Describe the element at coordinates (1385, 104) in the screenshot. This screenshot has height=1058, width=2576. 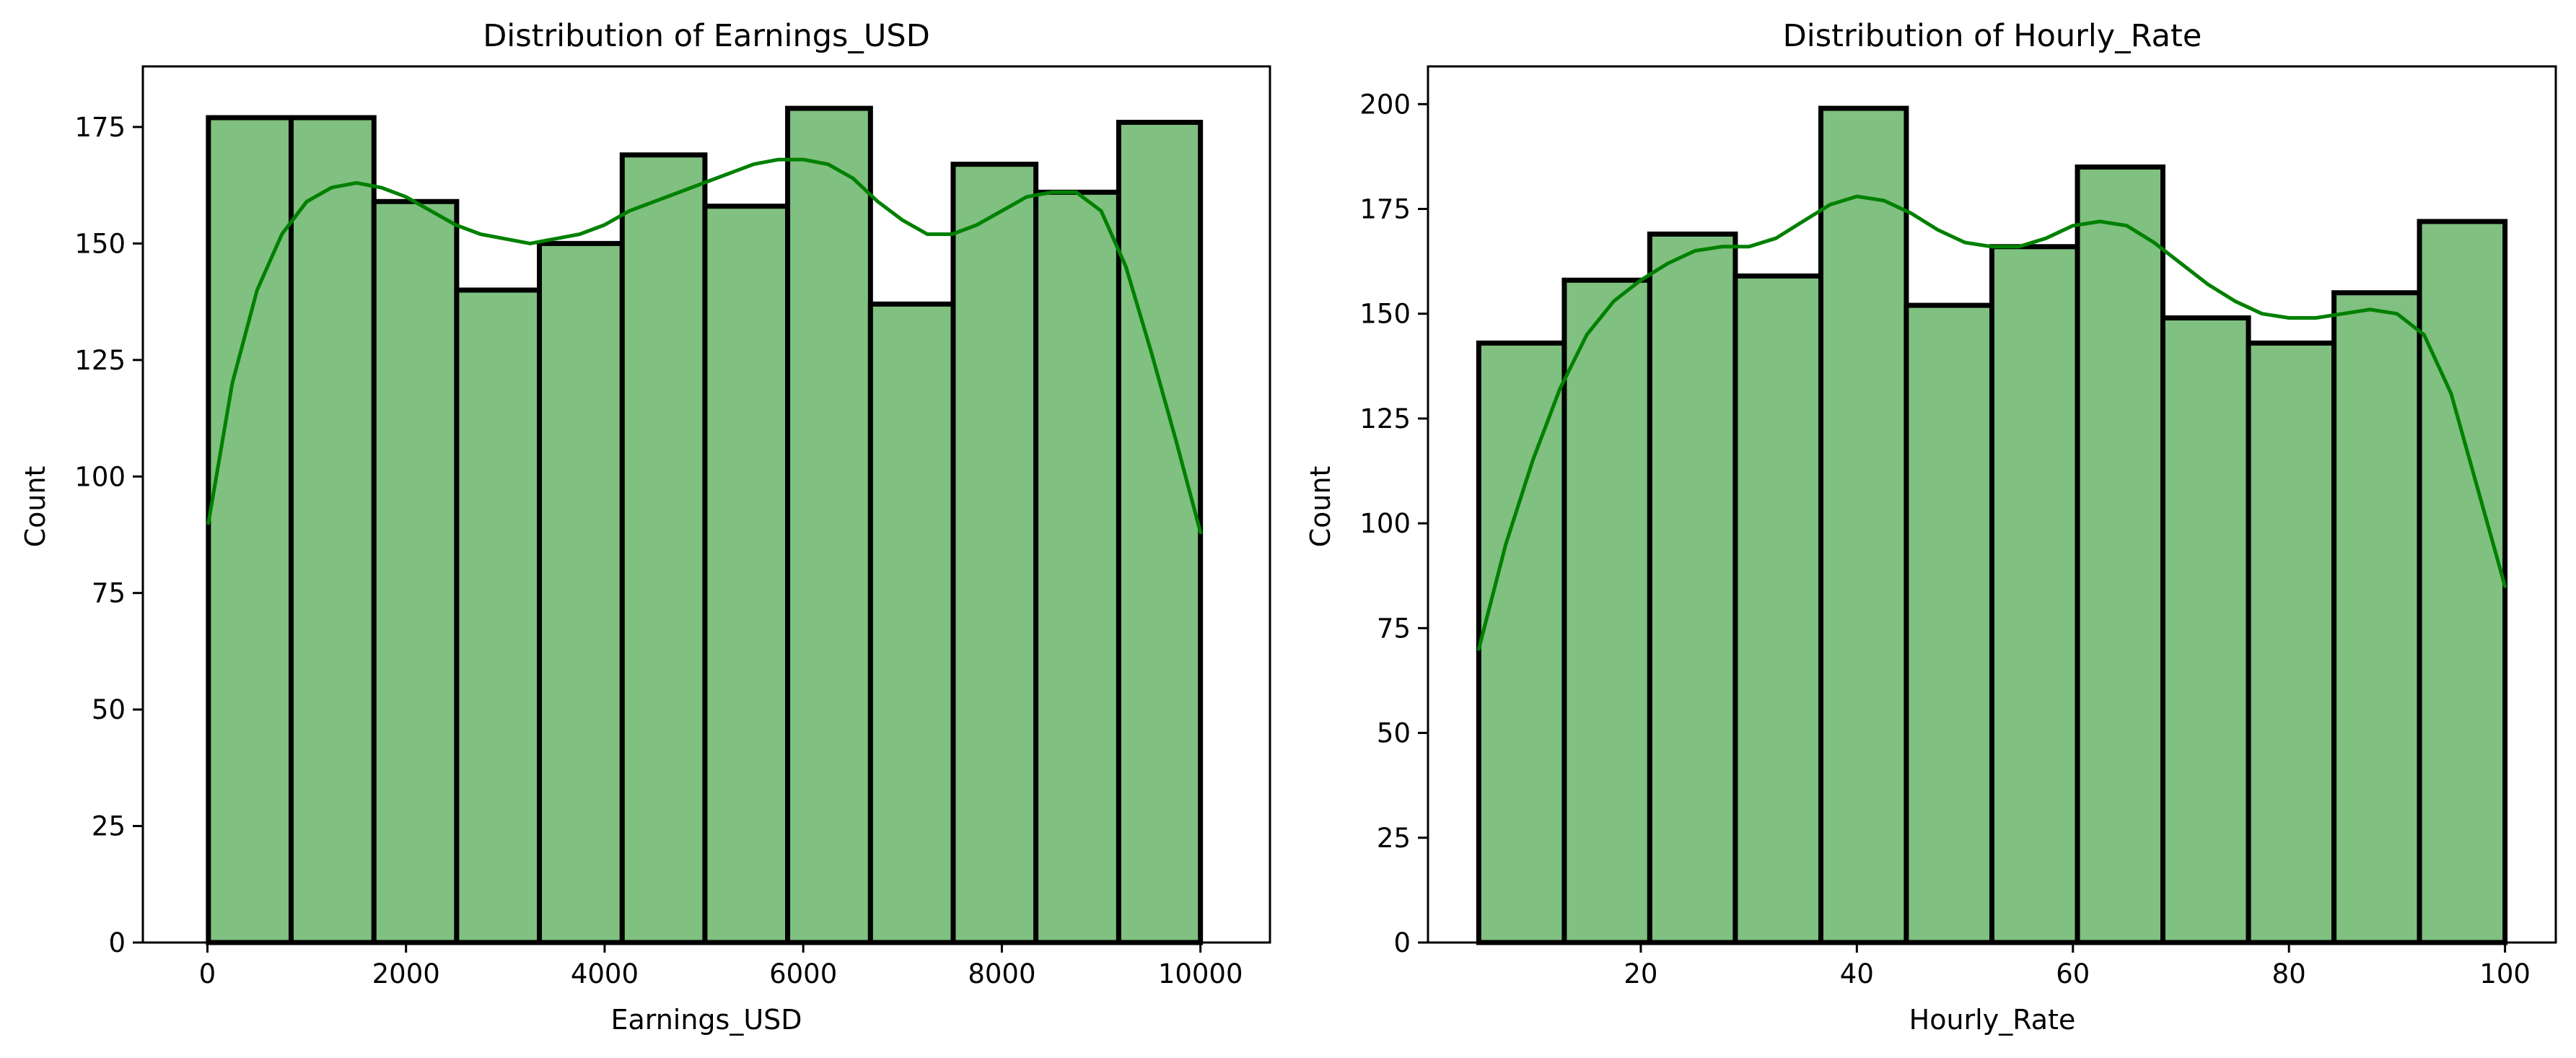
I see `y-tick-label: 200` at that location.